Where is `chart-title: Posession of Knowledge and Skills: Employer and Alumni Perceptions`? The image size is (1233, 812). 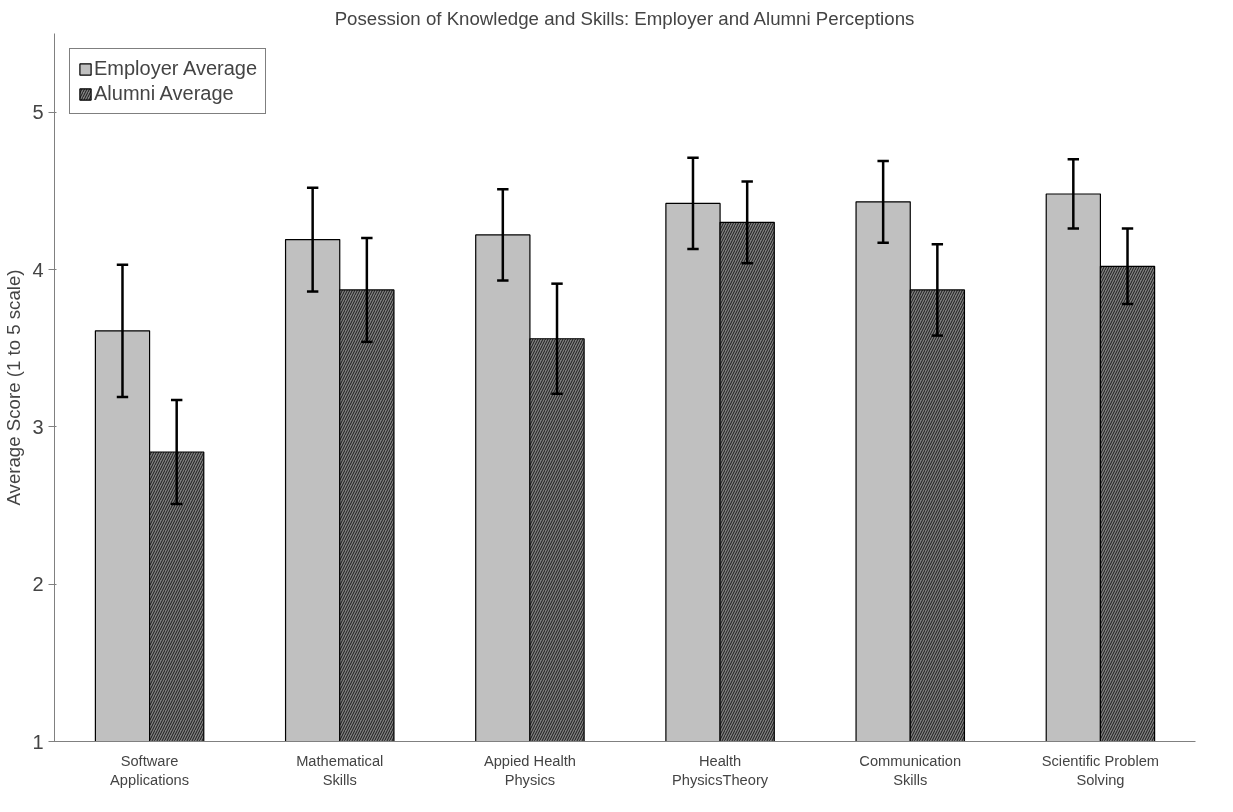
chart-title: Posession of Knowledge and Skills: Employer and Alumni Perceptions is located at coordinates (624, 18).